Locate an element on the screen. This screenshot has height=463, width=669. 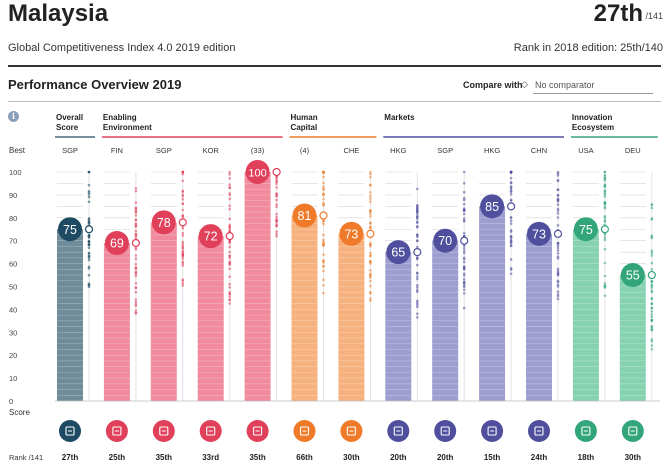
card-icon is located at coordinates (492, 431).